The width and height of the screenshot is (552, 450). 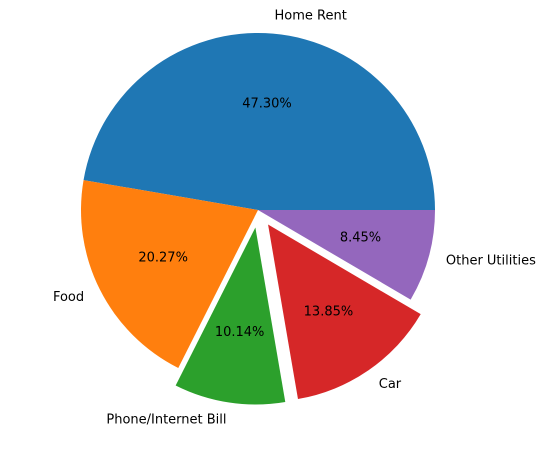 What do you see at coordinates (360, 237) in the screenshot?
I see `pie-percent-other-utilities: 8.45%` at bounding box center [360, 237].